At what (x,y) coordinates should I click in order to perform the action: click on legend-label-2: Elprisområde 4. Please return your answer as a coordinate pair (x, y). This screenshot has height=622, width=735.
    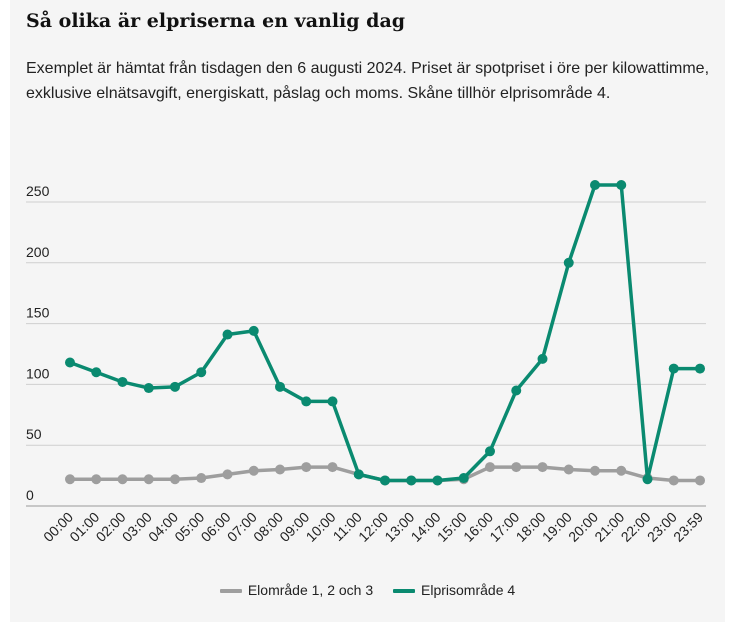
    Looking at the image, I should click on (468, 590).